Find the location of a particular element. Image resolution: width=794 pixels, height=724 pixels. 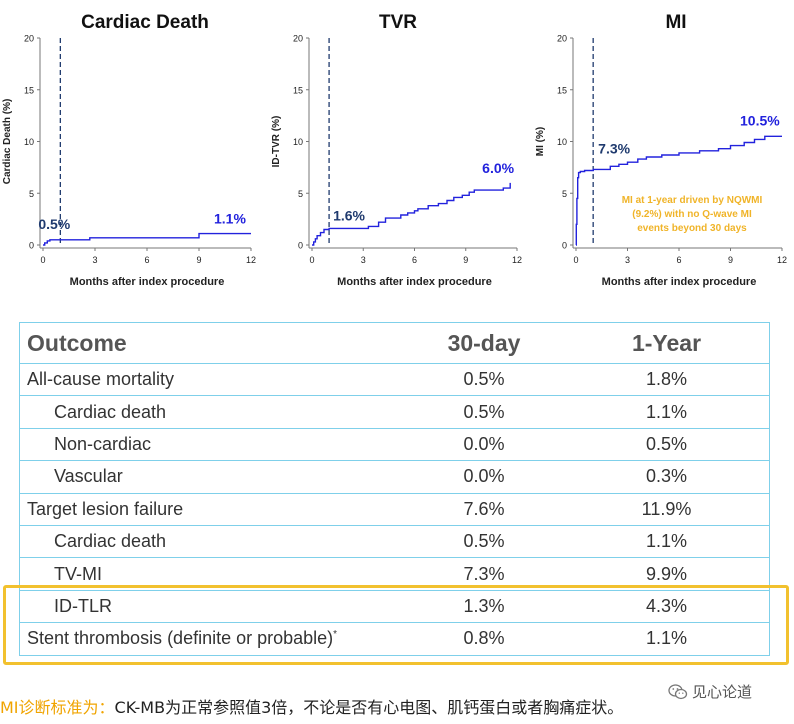

row-label: Vascular is located at coordinates (191, 477).